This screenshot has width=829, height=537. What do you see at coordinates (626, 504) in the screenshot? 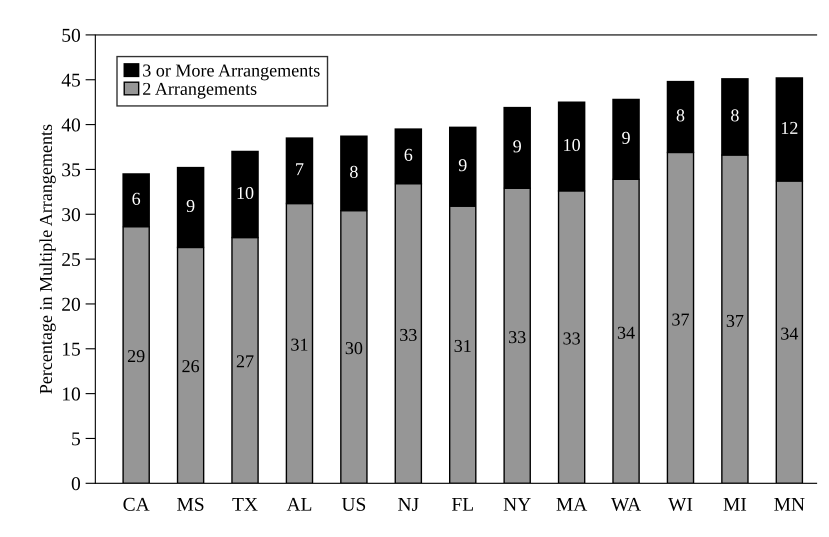
I see `x-tick-label: WA` at bounding box center [626, 504].